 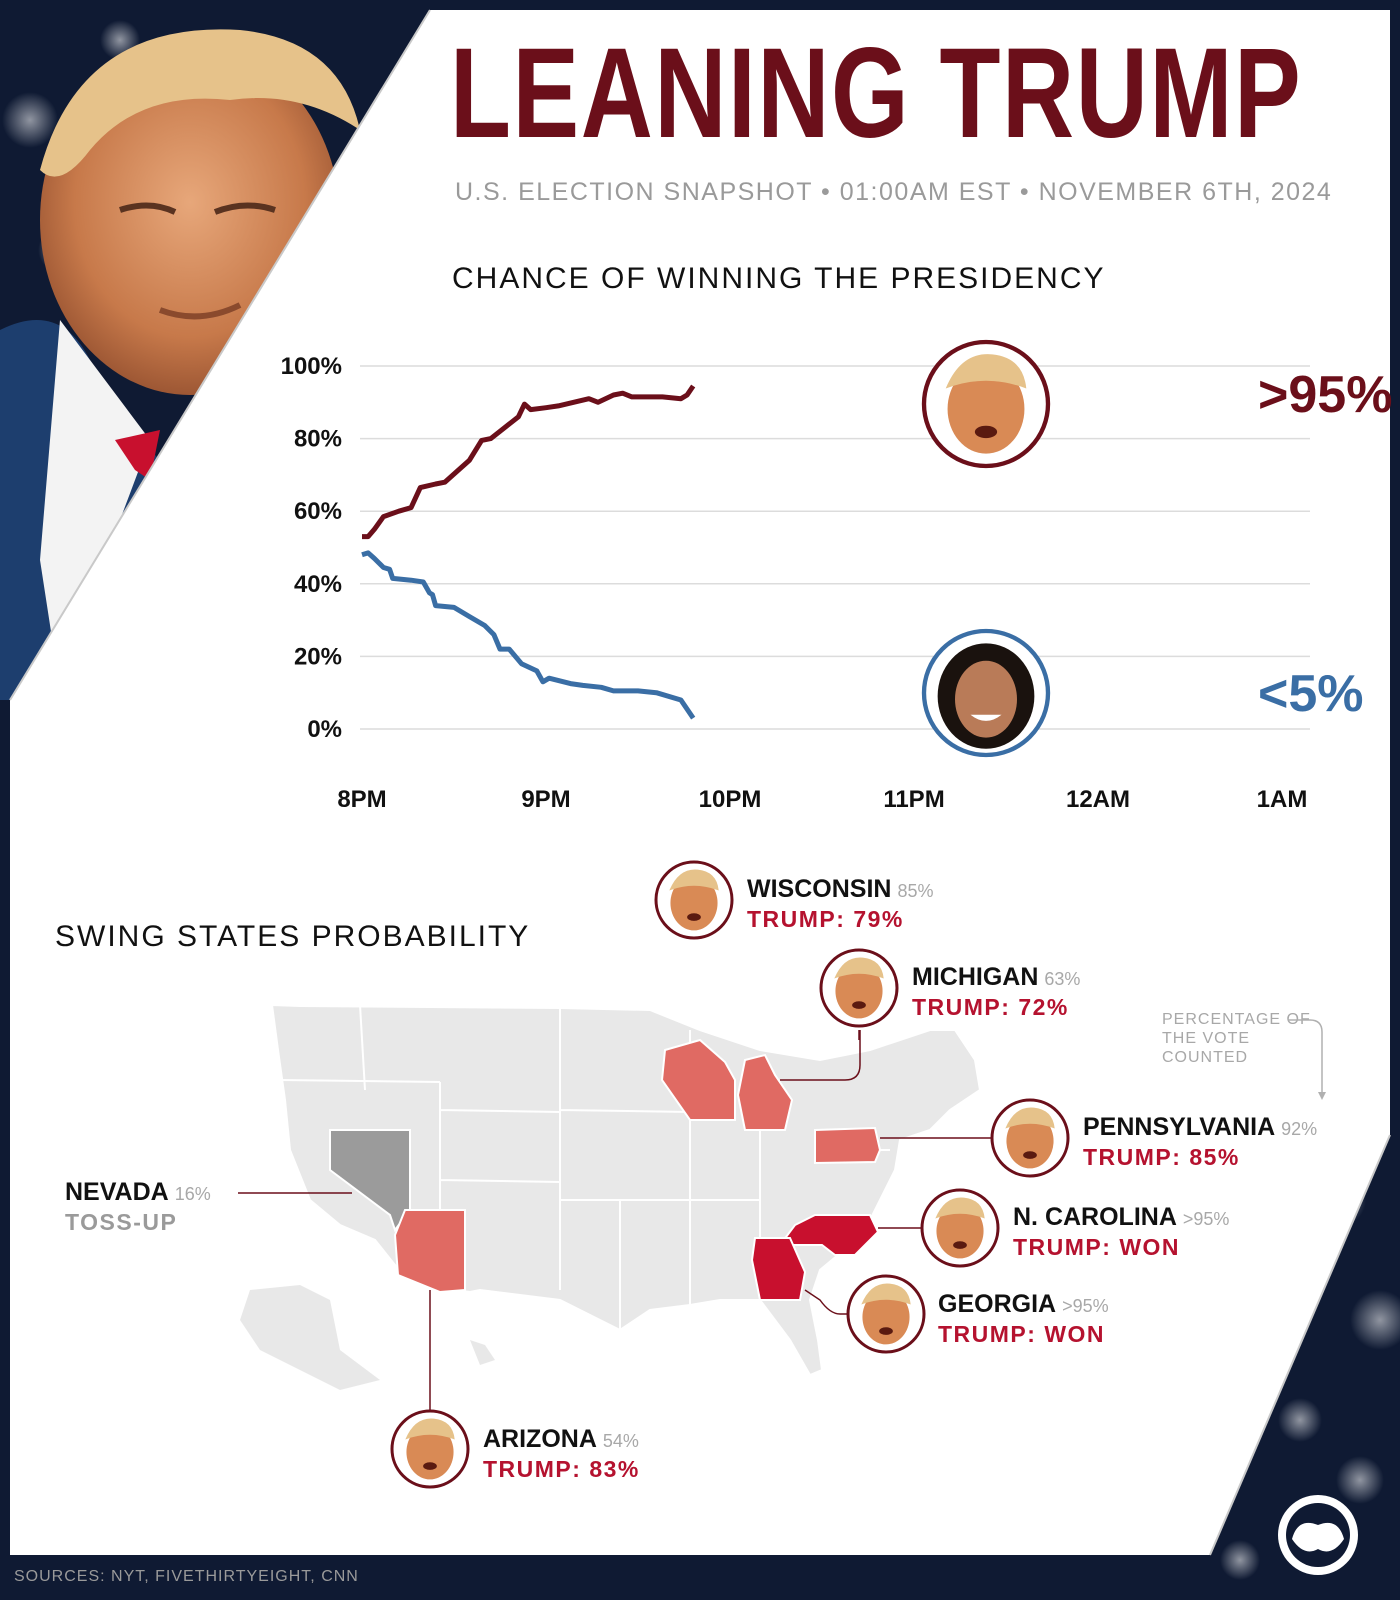 I want to click on state-michigan, so click(x=765, y=1092).